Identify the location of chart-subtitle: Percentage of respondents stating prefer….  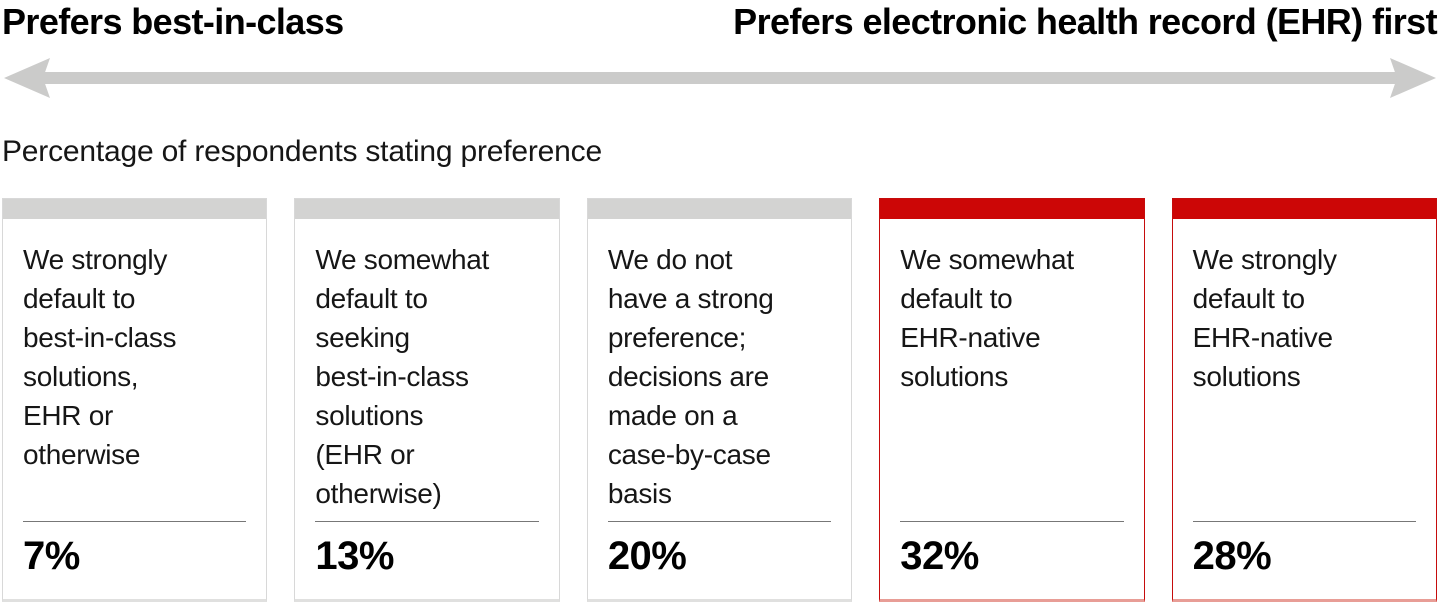
(302, 151).